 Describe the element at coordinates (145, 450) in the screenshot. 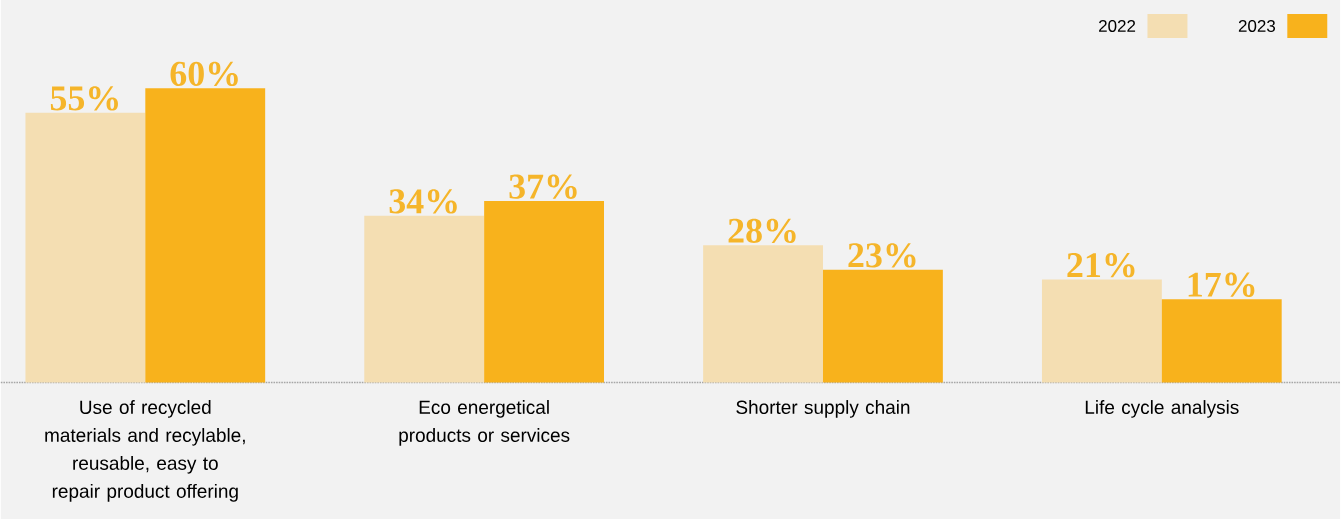

I see `x-tick-label: Use of recycled materials and recylable, reusable, easy to repair product offering` at that location.